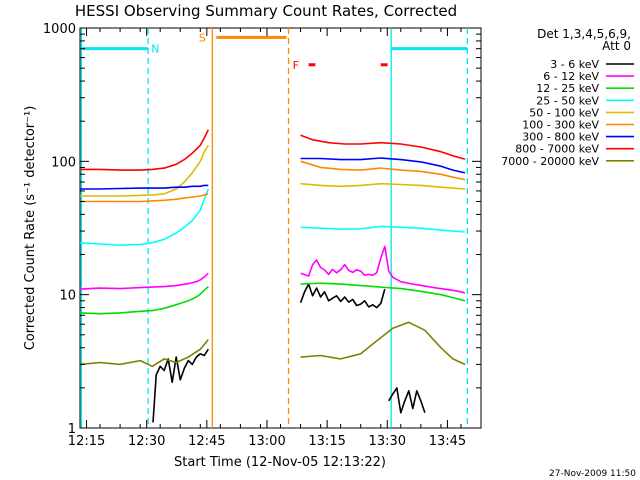 The width and height of the screenshot is (640, 480). I want to click on x-axis-label: Start Time (12-Nov-05 12:13:22), so click(280, 462).